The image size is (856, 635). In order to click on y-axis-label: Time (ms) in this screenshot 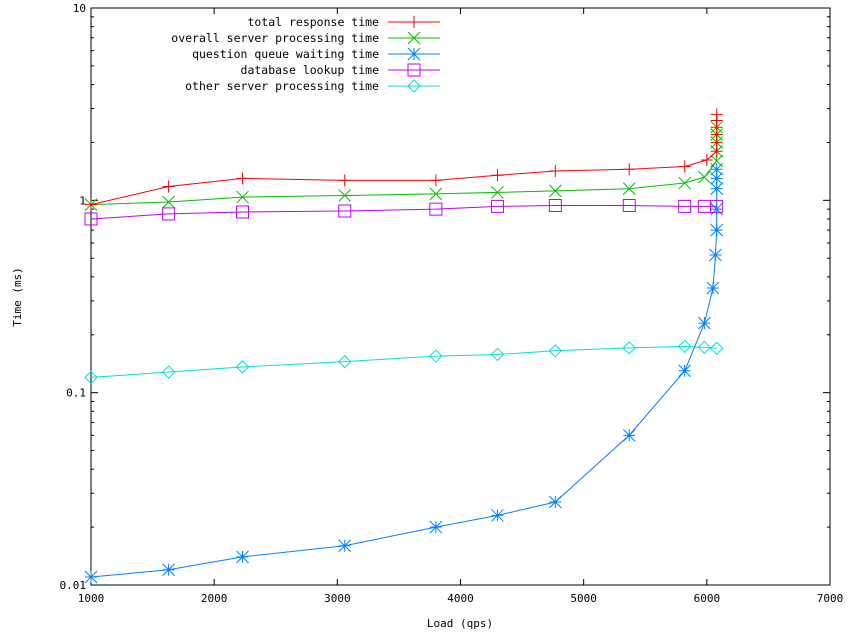, I will do `click(17, 297)`.